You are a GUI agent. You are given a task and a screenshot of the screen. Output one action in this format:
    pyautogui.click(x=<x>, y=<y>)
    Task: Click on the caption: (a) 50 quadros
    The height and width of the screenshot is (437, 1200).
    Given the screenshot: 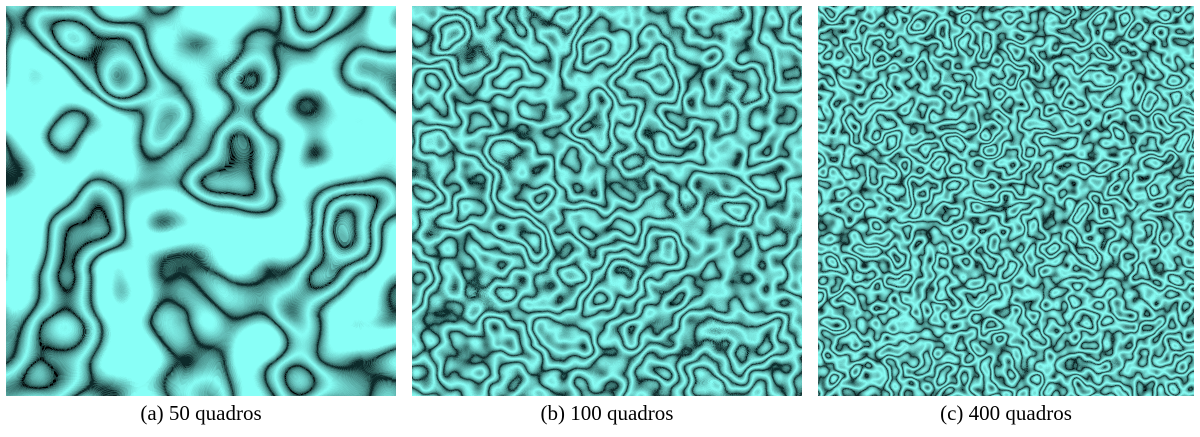 What is the action you would take?
    pyautogui.click(x=200, y=413)
    